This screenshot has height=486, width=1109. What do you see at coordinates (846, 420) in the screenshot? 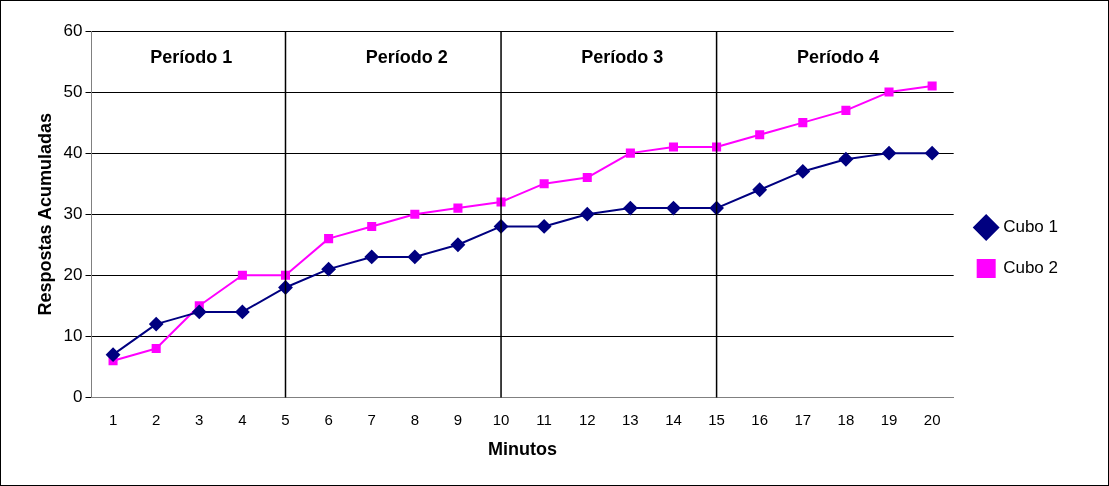
I see `x-tick-label: 18` at bounding box center [846, 420].